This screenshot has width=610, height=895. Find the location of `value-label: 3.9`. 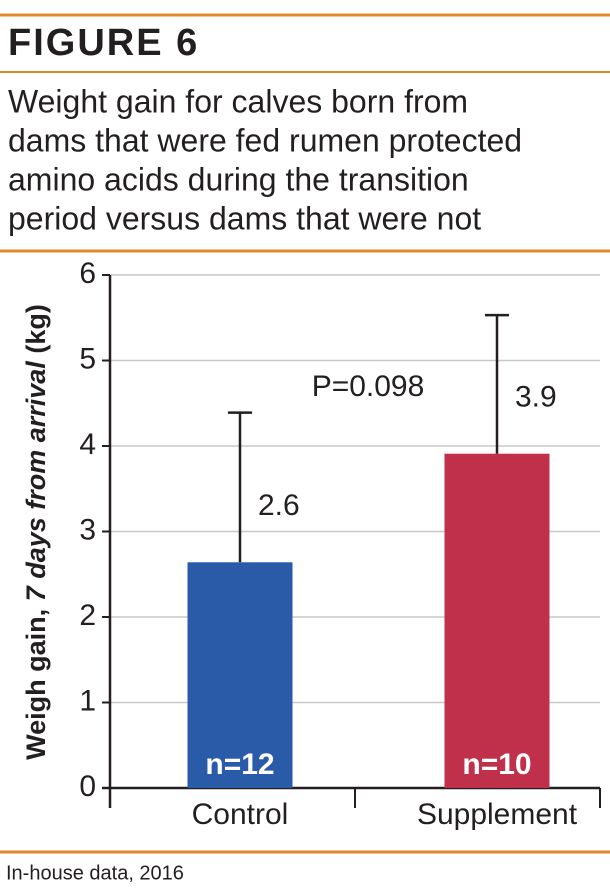

value-label: 3.9 is located at coordinates (536, 397).